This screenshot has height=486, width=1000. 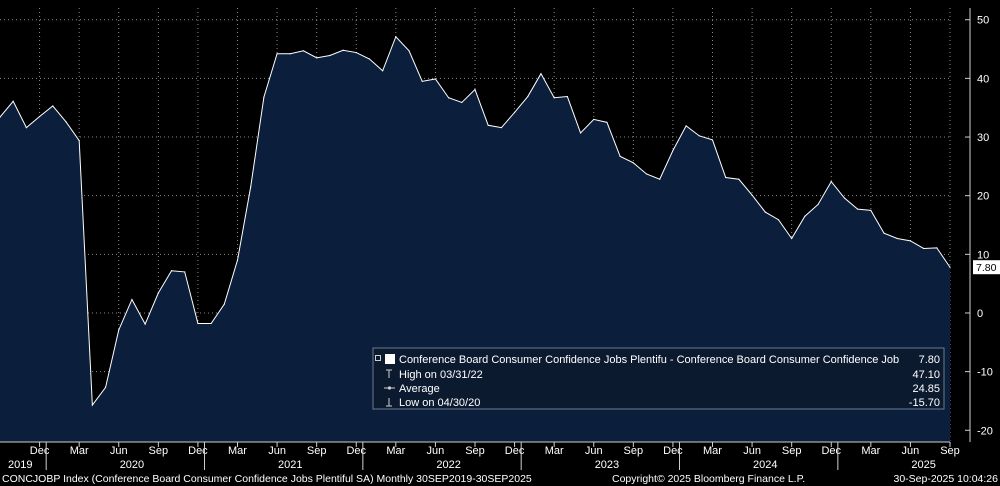 What do you see at coordinates (983, 255) in the screenshot?
I see `y-tick-label: 10` at bounding box center [983, 255].